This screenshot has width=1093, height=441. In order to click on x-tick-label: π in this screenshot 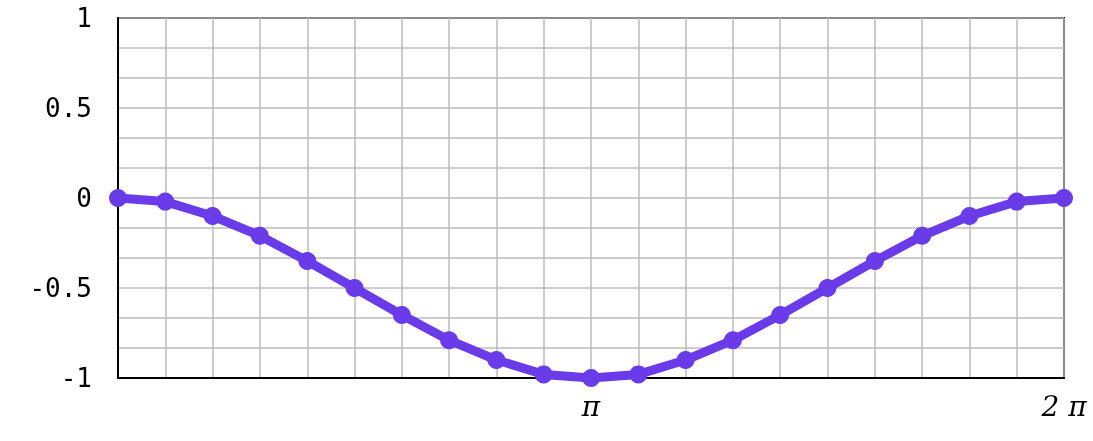, I will do `click(590, 406)`.